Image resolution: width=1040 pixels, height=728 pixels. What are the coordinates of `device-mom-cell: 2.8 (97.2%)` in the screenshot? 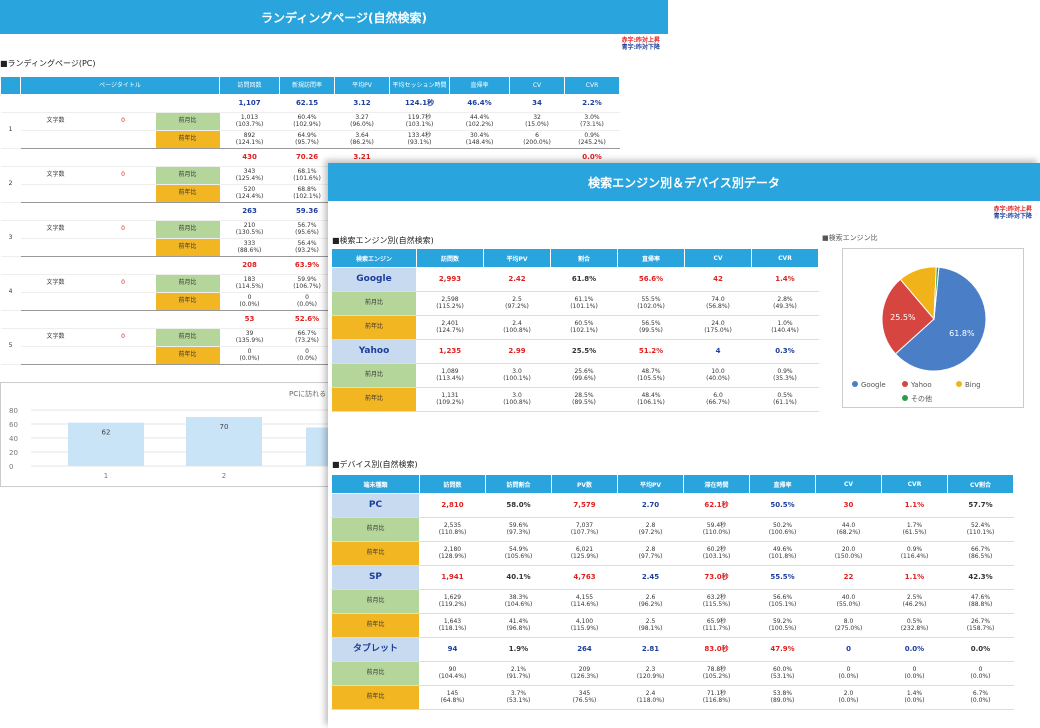 It's located at (650, 529).